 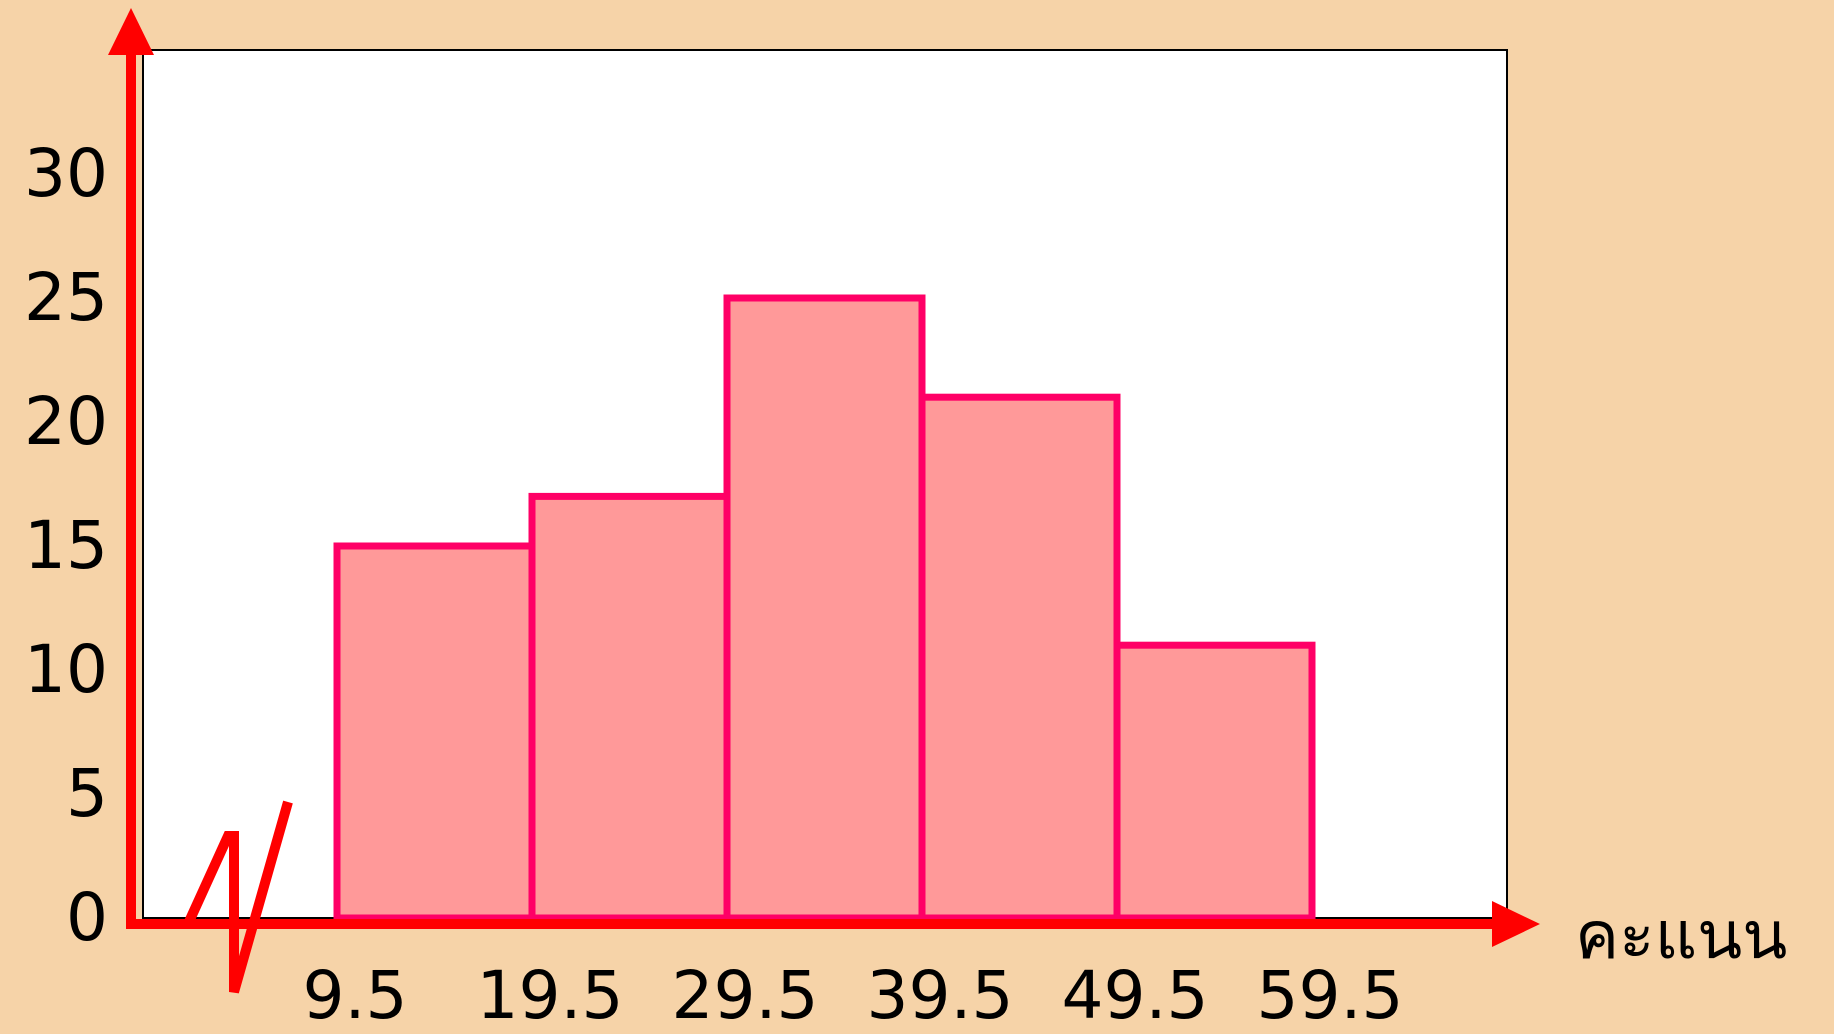 I want to click on y-axis-arrow, so click(x=131, y=31).